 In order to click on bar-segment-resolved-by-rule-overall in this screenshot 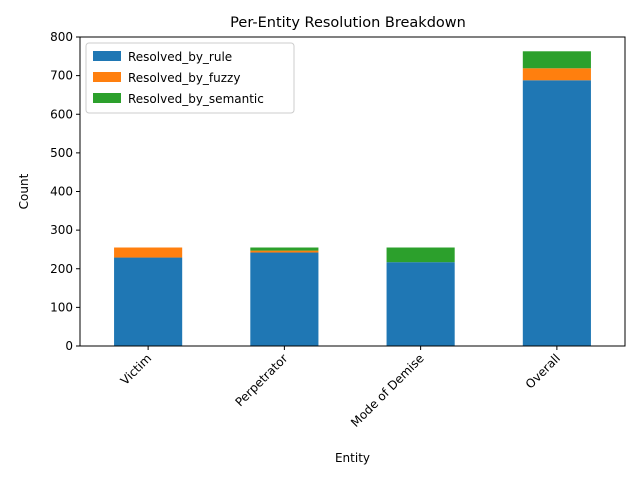, I will do `click(556, 213)`.